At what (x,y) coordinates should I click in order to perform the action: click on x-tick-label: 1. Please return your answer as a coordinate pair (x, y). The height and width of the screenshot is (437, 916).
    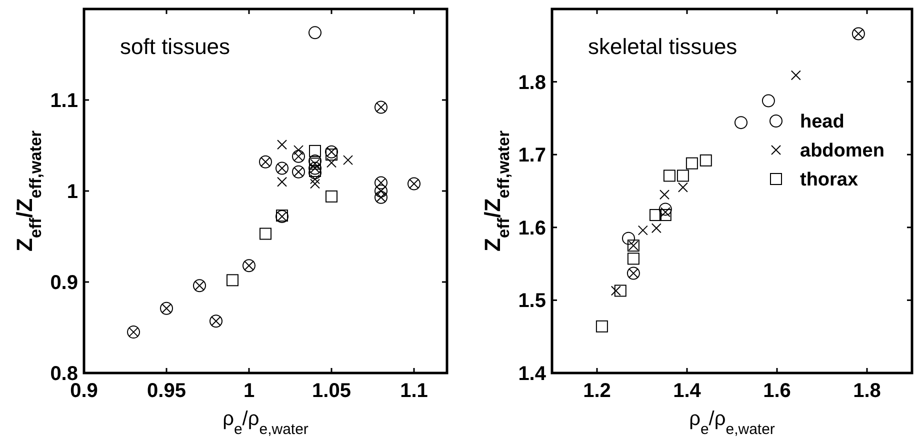
    Looking at the image, I should click on (249, 391).